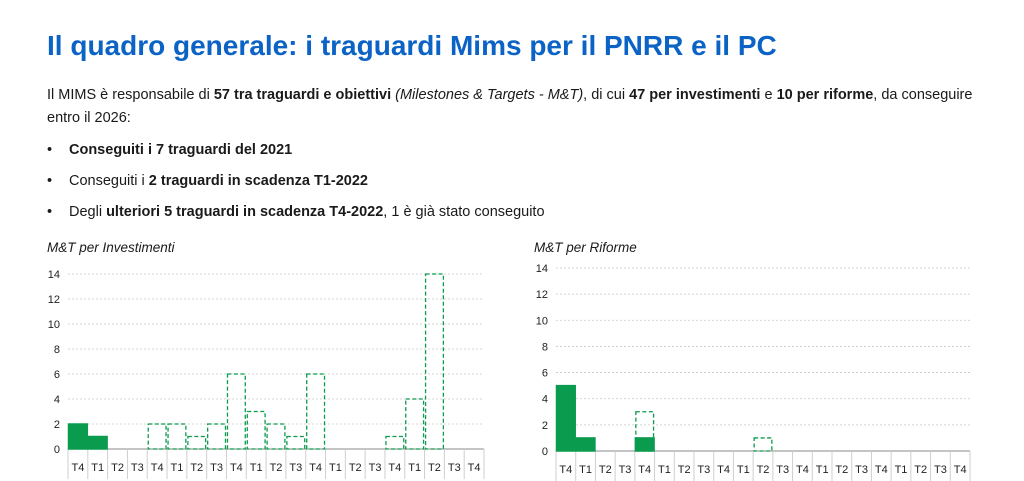  What do you see at coordinates (111, 247) in the screenshot?
I see `chart-title-investimenti: M&T per Investimenti` at bounding box center [111, 247].